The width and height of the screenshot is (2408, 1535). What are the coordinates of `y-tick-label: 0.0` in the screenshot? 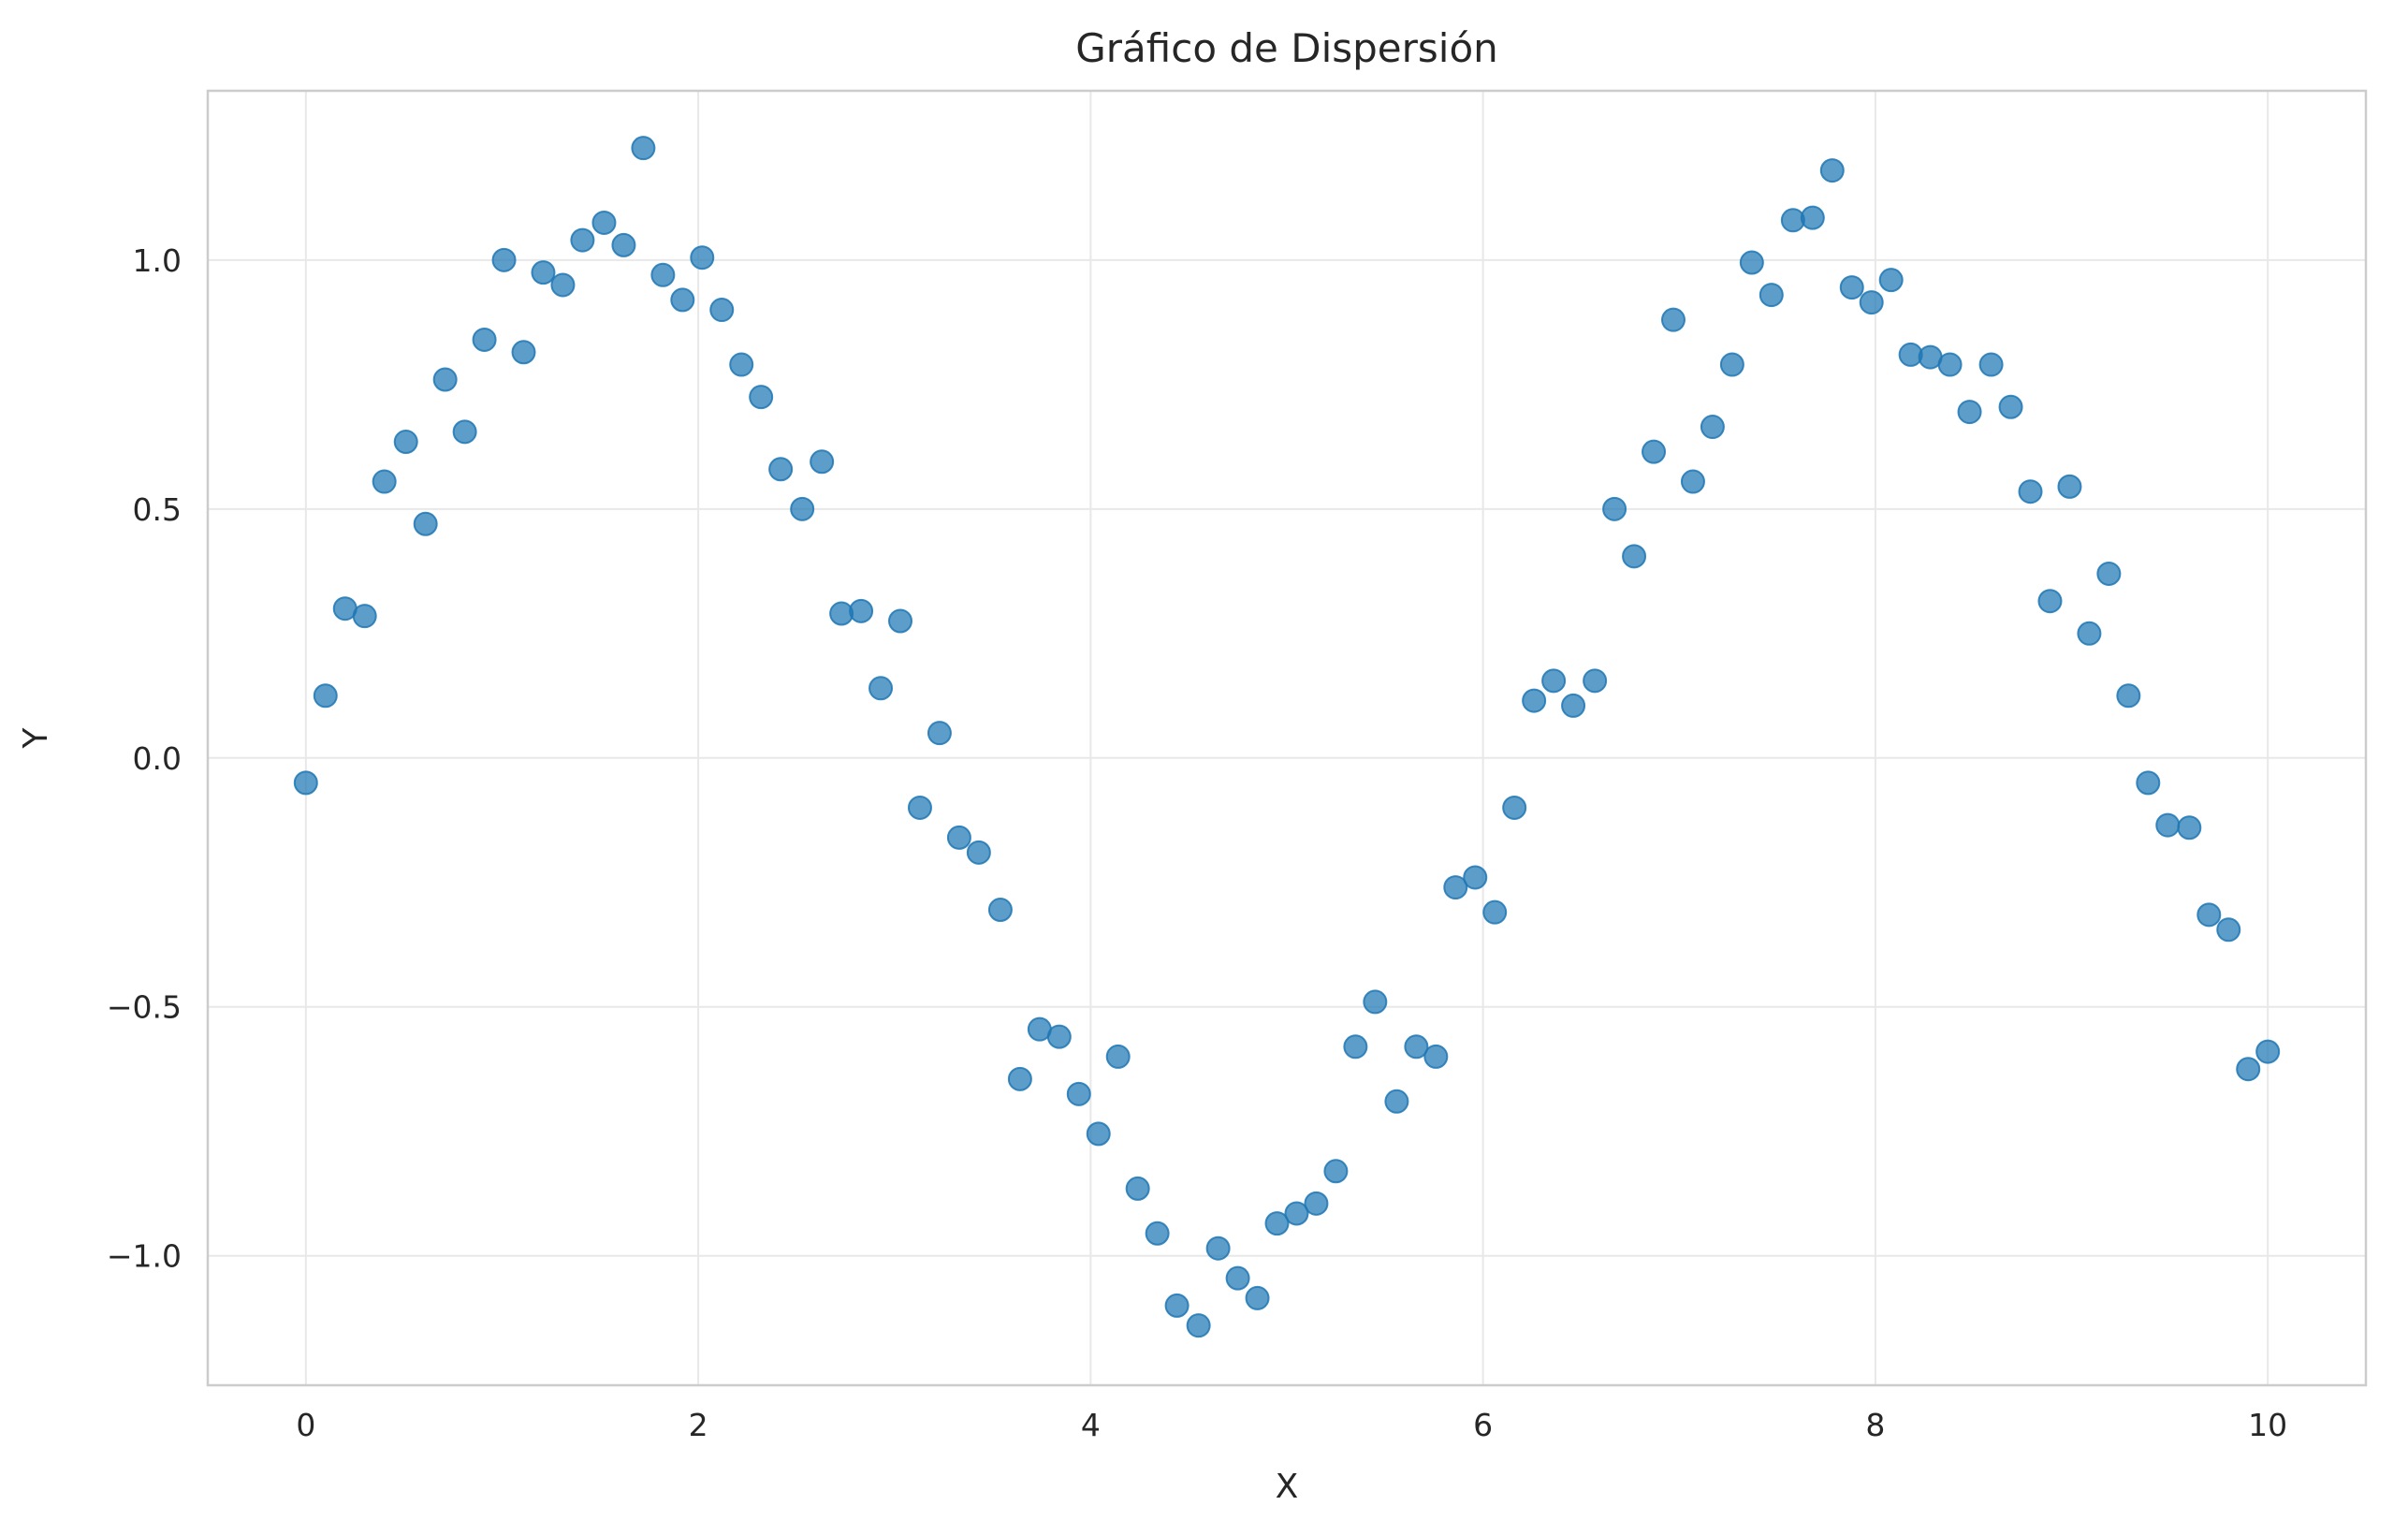 It's located at (157, 759).